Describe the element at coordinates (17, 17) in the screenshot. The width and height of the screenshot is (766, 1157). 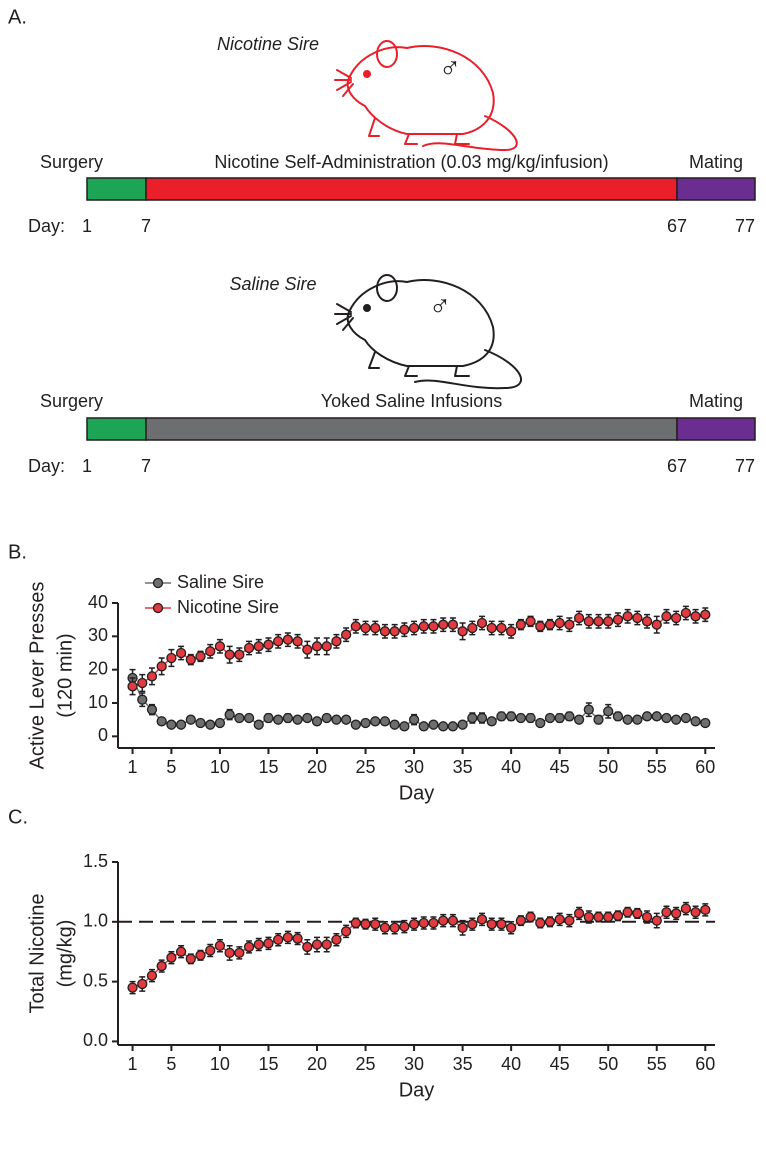
I see `panel-label: A.` at that location.